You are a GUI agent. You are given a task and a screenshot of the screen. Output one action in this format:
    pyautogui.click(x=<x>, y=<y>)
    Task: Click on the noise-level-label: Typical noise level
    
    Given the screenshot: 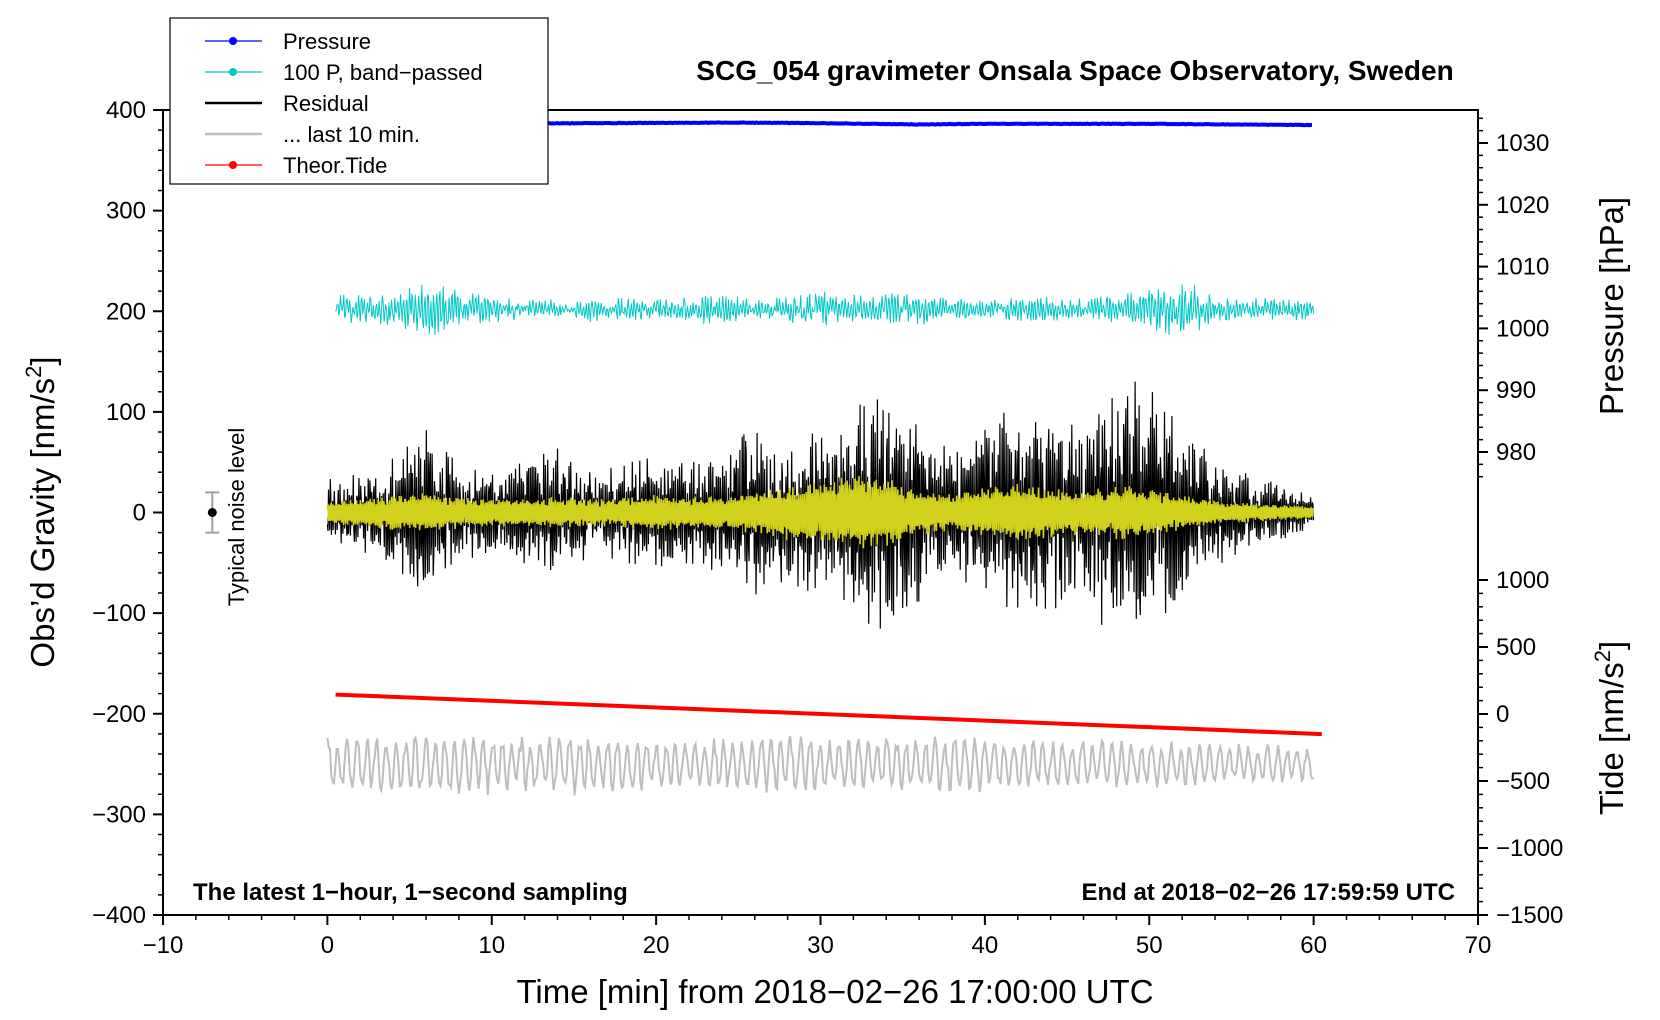 What is the action you would take?
    pyautogui.click(x=236, y=517)
    